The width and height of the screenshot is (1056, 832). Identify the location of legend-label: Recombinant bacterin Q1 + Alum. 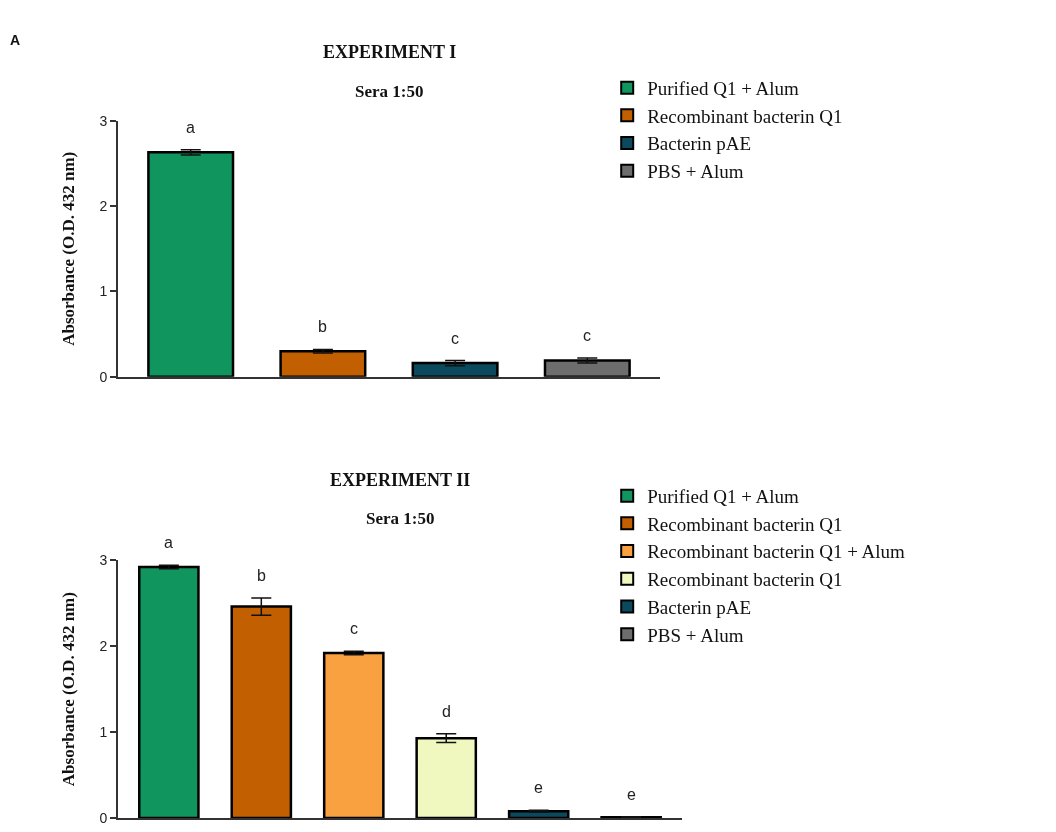
(776, 552).